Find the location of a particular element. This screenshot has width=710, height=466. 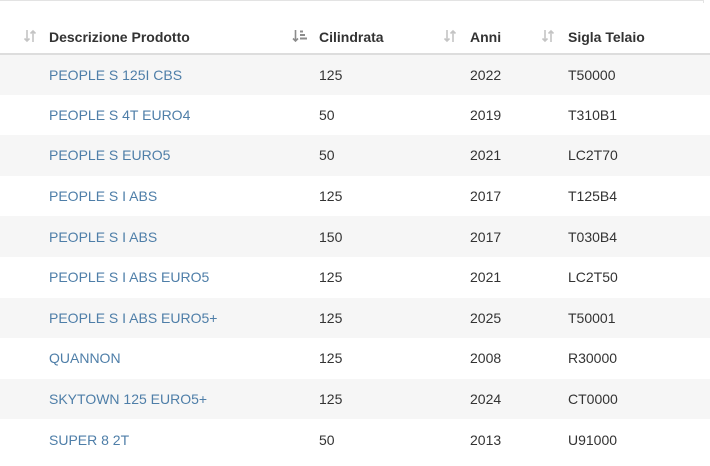

column-header-cilindrata: Cilindrata is located at coordinates (365, 36).